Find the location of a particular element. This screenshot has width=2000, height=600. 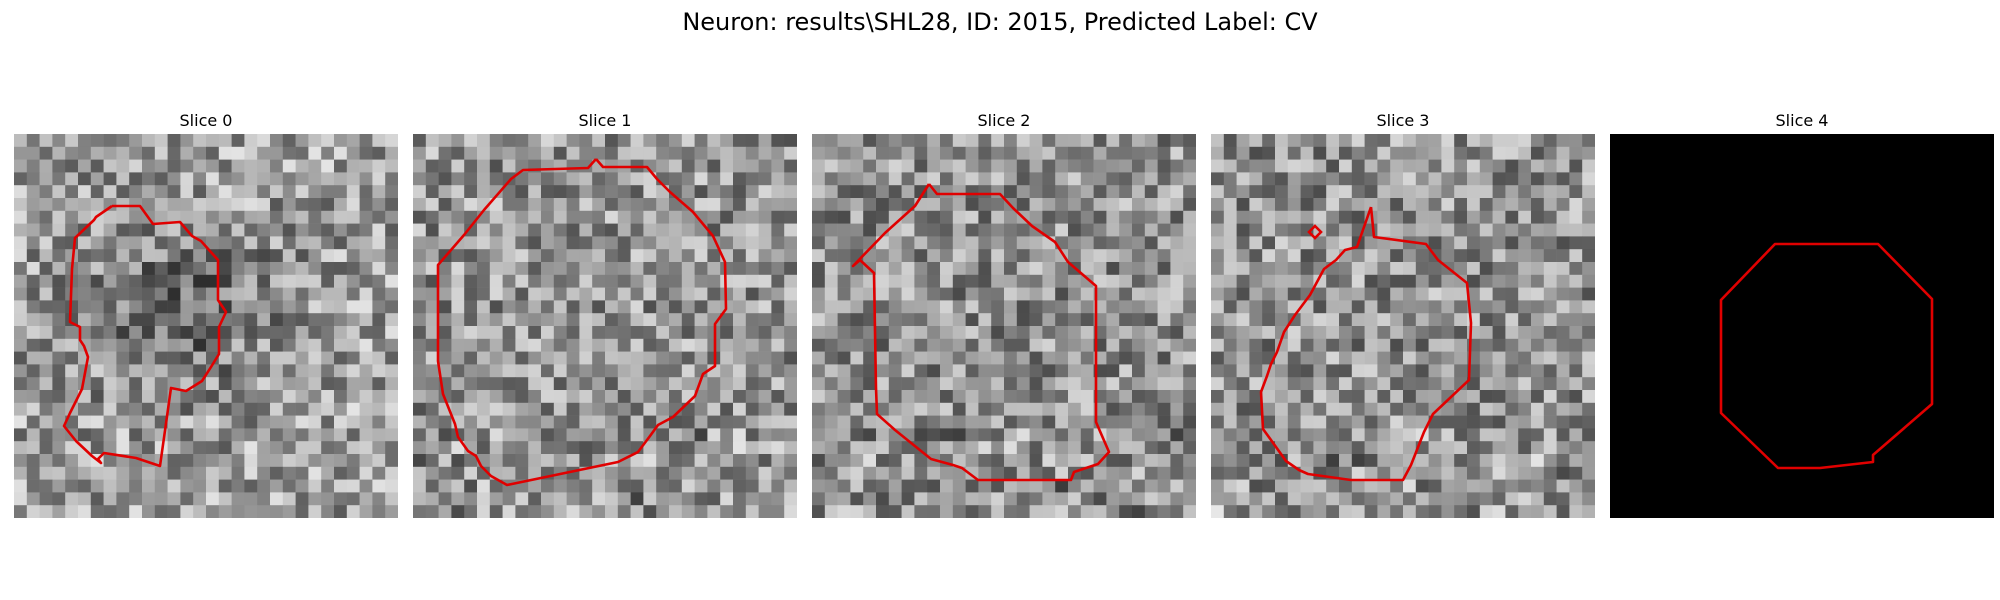

slice-title-0: Slice 0 is located at coordinates (206, 120).